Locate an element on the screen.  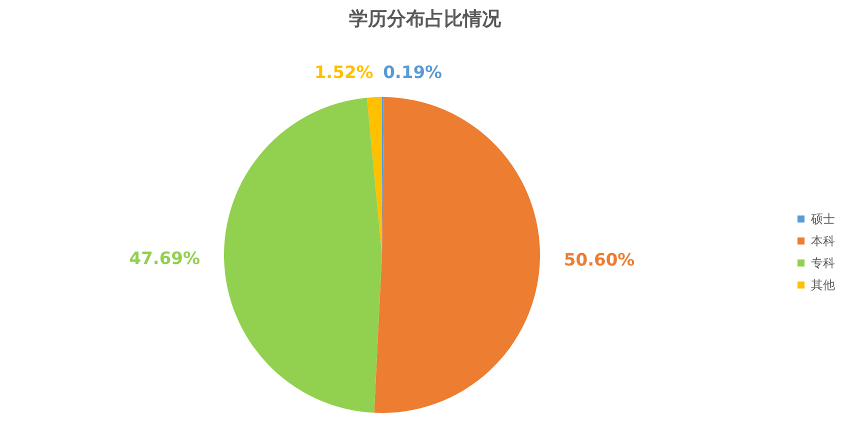
data-label: 0.19% is located at coordinates (412, 73).